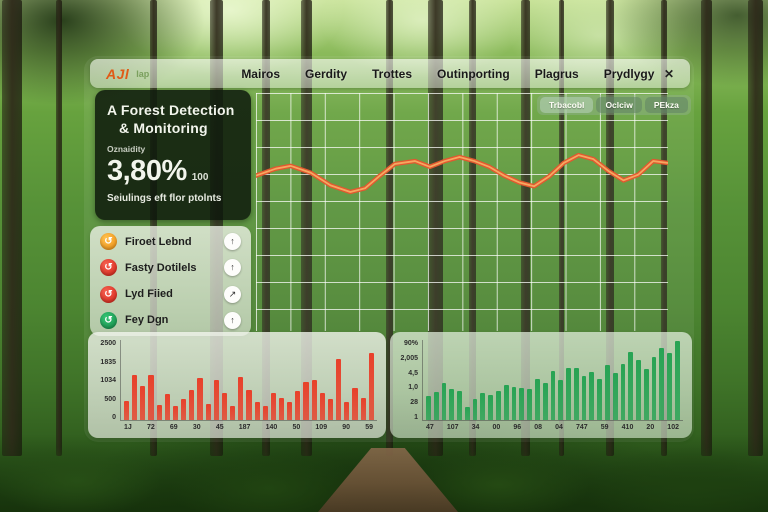 This screenshot has height=512, width=768. What do you see at coordinates (629, 73) in the screenshot?
I see `nav-item-prydlygy: Prydlygy` at bounding box center [629, 73].